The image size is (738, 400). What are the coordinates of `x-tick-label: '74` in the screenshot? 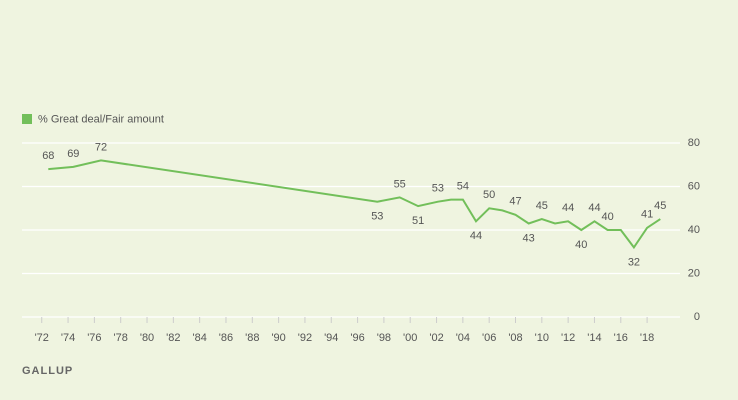 It's located at (68, 338).